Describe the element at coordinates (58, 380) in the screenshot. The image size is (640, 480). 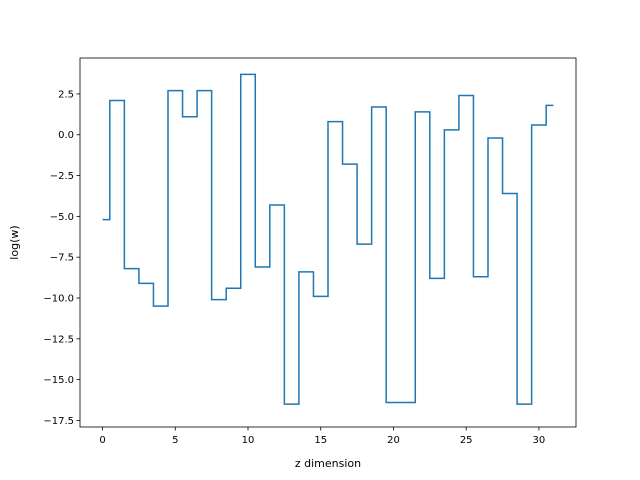
I see `y-tick-label: −15.0` at that location.